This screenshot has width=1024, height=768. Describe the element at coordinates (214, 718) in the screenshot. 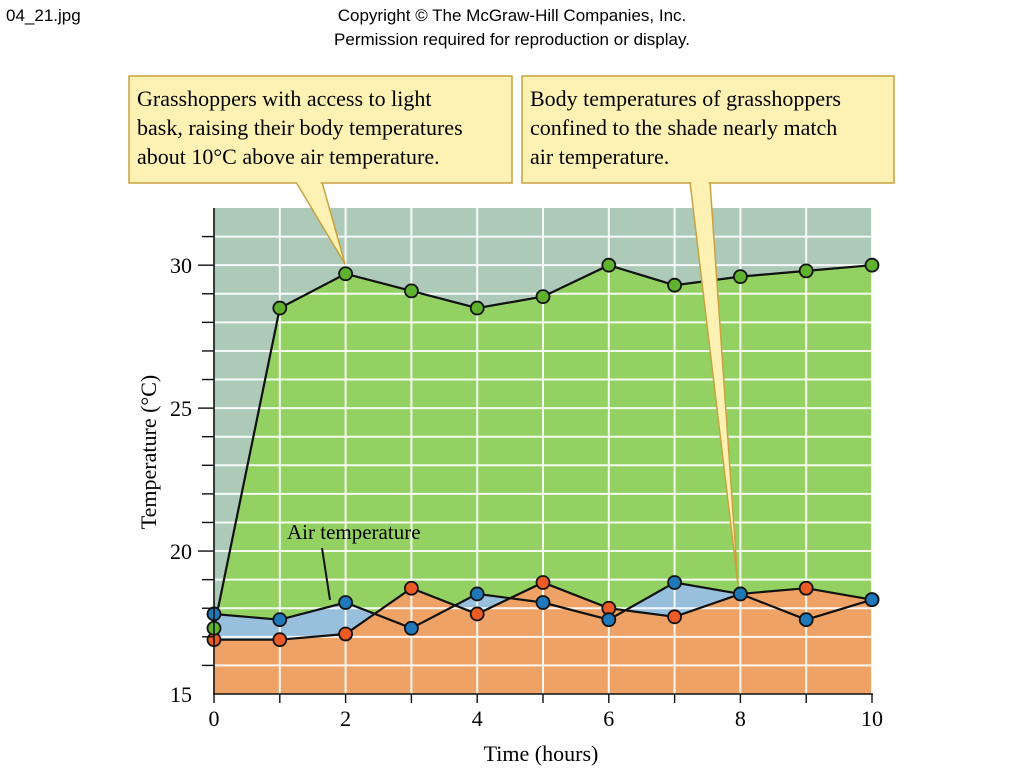

I see `x-tick-label: 0` at that location.